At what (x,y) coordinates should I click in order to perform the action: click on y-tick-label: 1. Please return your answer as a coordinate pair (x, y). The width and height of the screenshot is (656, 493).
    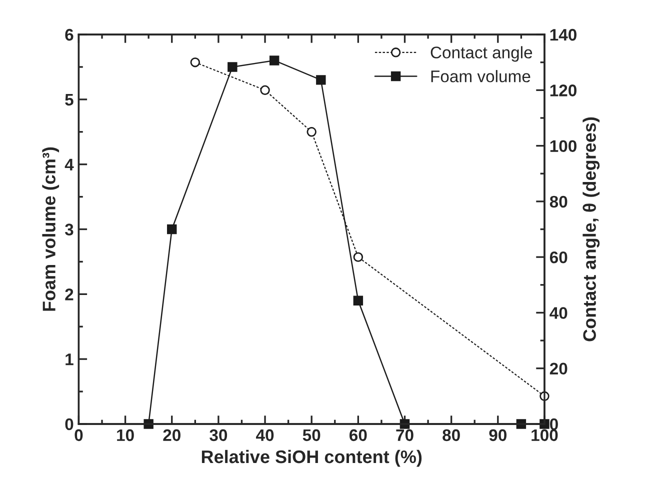
    Looking at the image, I should click on (70, 360).